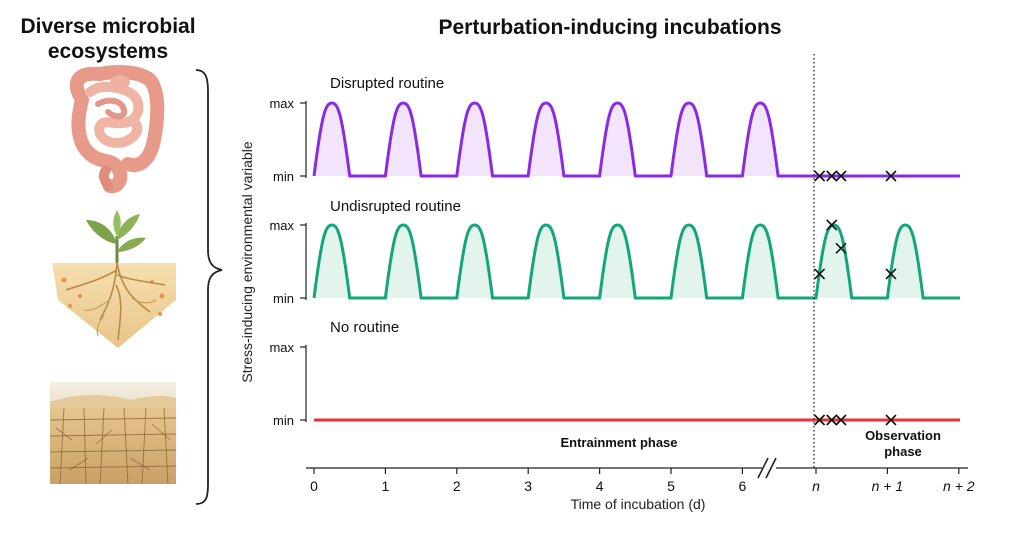  I want to click on x-axis-label: Time of incubation (d), so click(638, 504).